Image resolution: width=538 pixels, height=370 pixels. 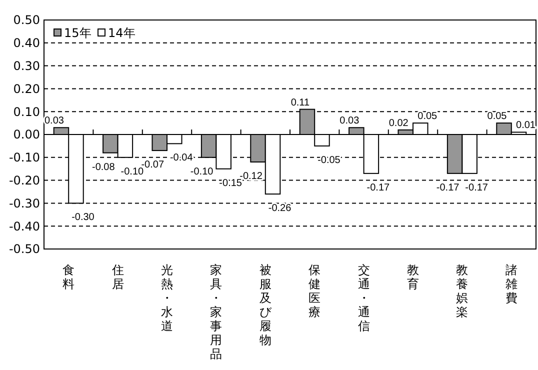 I want to click on y-tick-label: -0.40, so click(x=24, y=226).